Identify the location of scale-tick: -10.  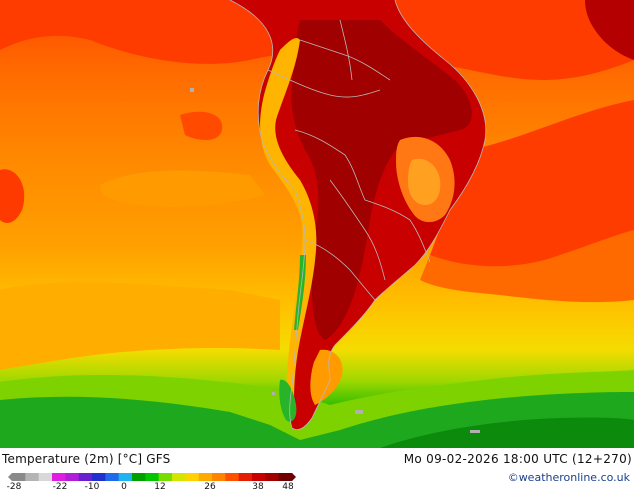
(92, 487).